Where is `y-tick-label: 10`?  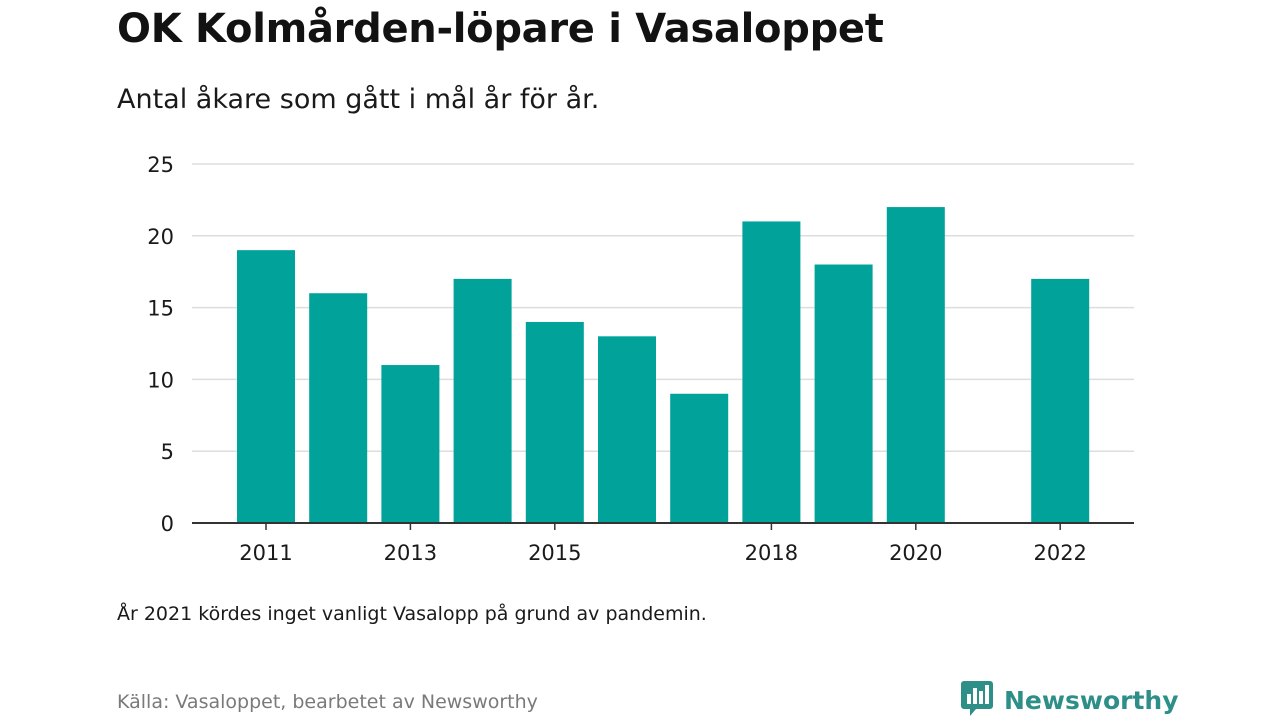
y-tick-label: 10 is located at coordinates (160, 380).